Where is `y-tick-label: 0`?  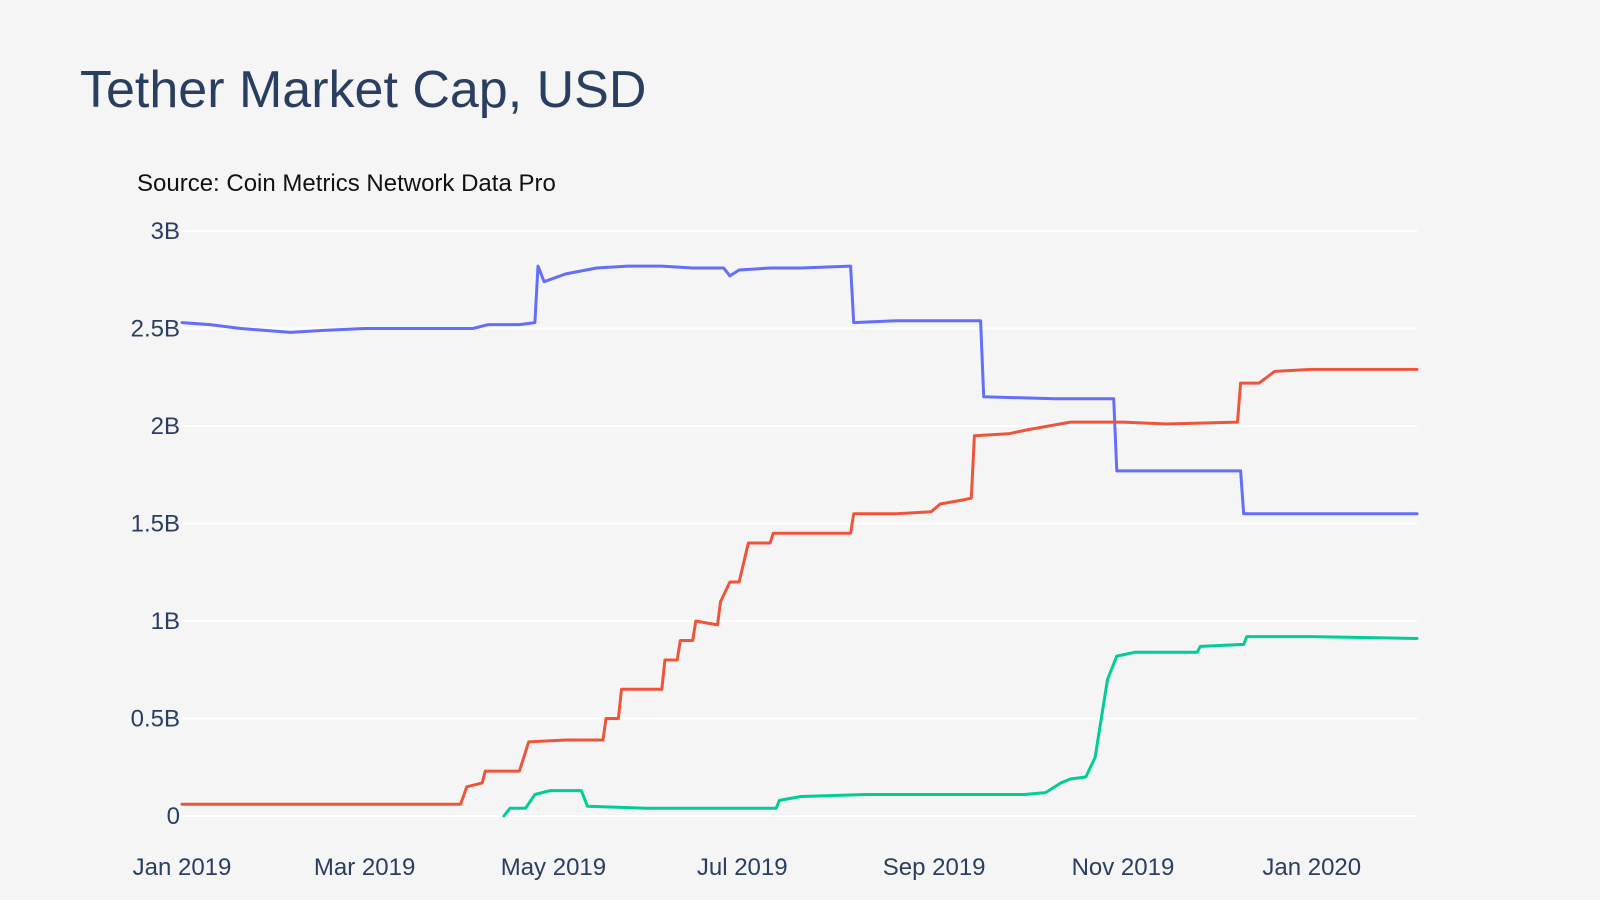 y-tick-label: 0 is located at coordinates (173, 816).